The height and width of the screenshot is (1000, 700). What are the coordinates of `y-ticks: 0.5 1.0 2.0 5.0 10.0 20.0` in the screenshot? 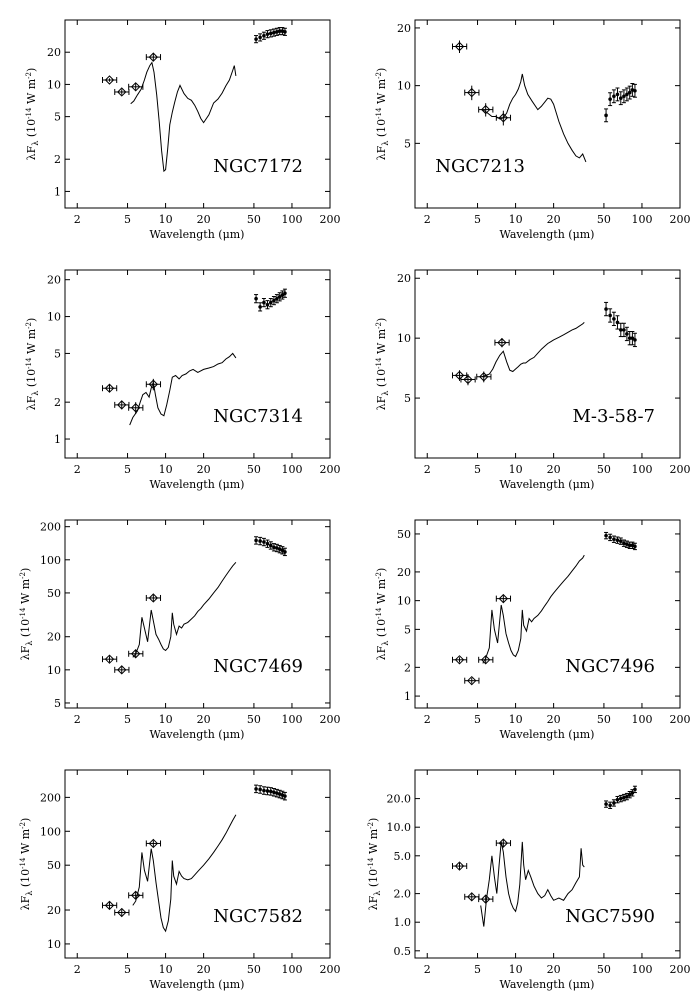 It's located at (533, 875).